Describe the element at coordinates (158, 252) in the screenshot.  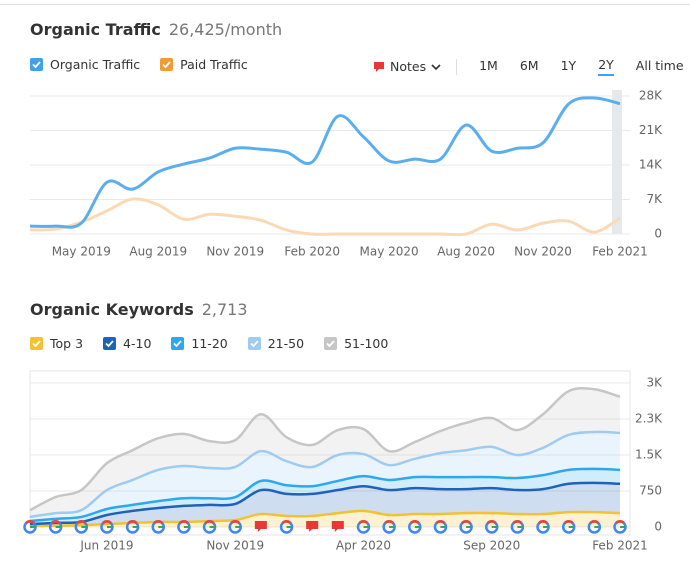
I see `x-tick-label: Aug 2019` at that location.